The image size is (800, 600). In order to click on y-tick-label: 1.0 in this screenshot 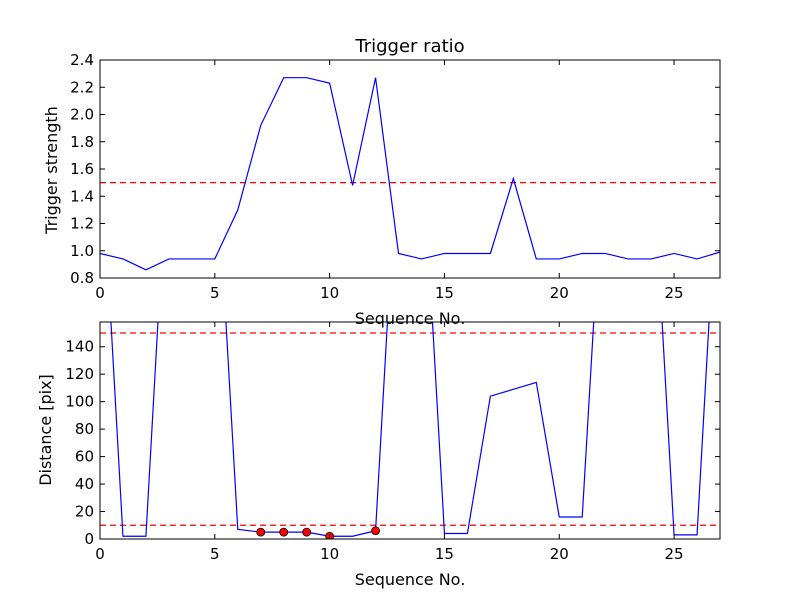, I will do `click(82, 251)`.